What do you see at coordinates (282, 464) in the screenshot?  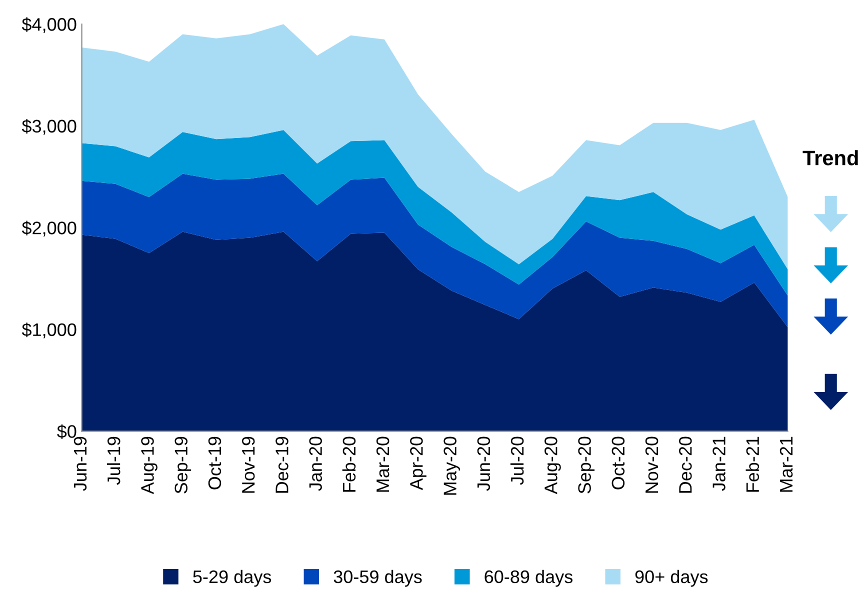 I see `x-tick-label: Dec-19` at bounding box center [282, 464].